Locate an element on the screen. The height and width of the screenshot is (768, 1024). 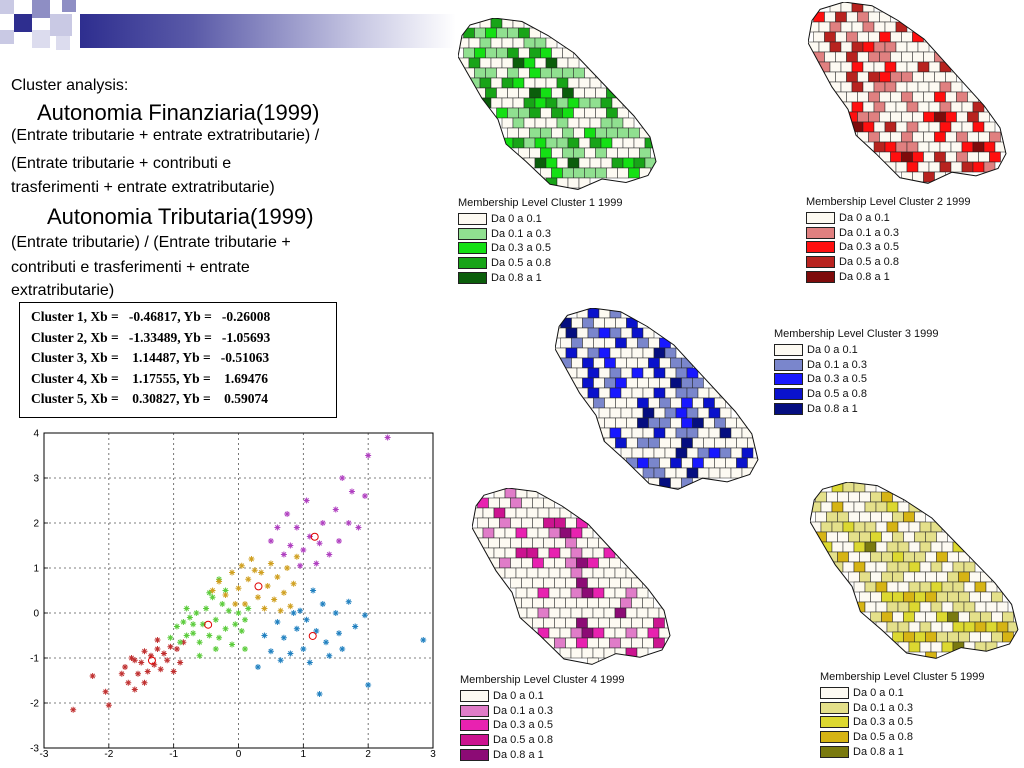
legend-title: Membership Level Cluster 3 1999 is located at coordinates (856, 334).